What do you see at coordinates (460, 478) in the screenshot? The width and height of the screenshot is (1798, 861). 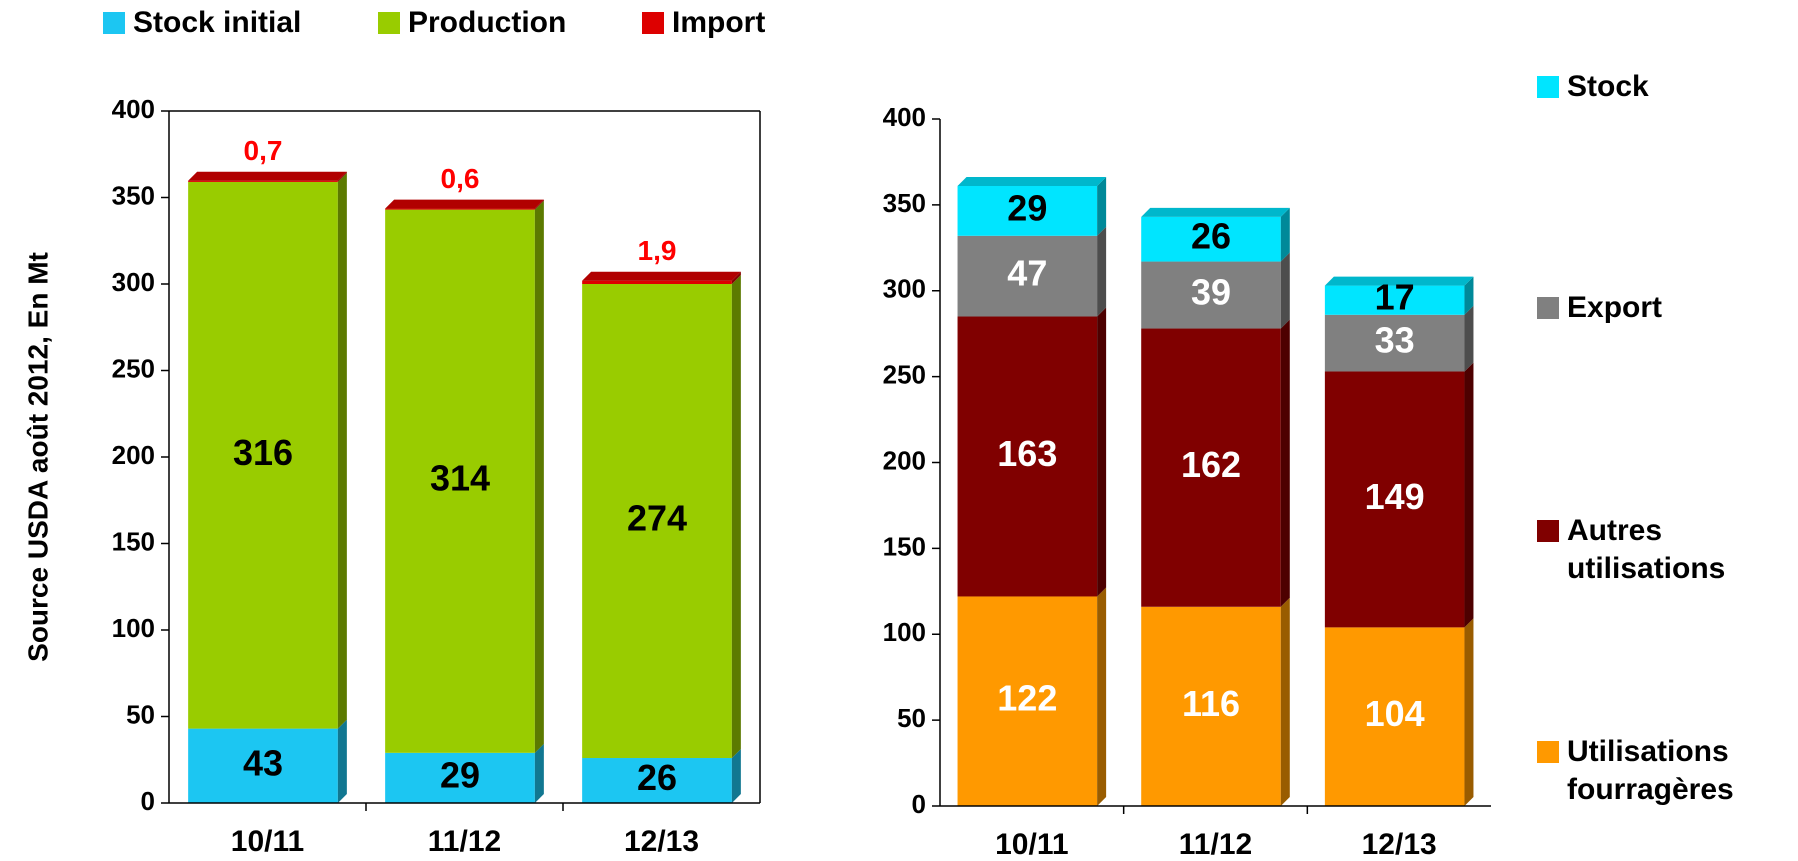 I see `data-label: 314` at bounding box center [460, 478].